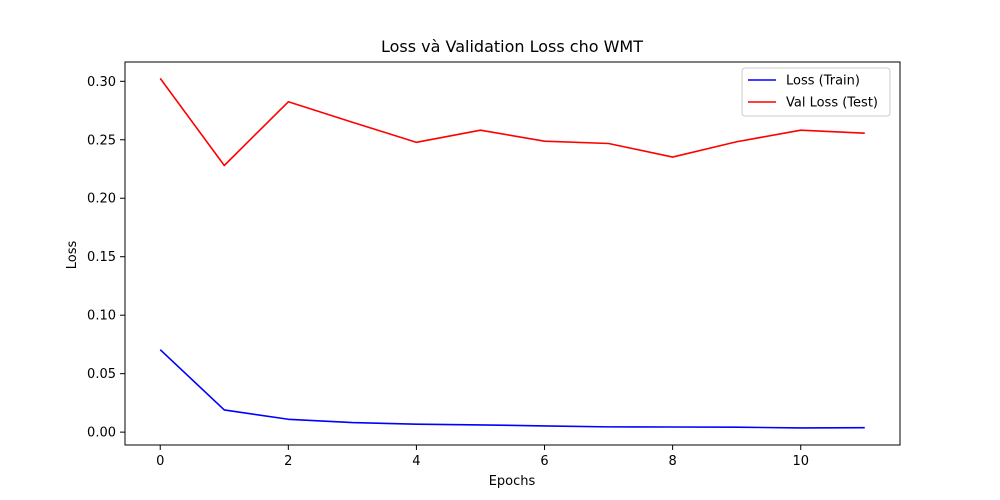  I want to click on y-tick-label: 0.30, so click(101, 82).